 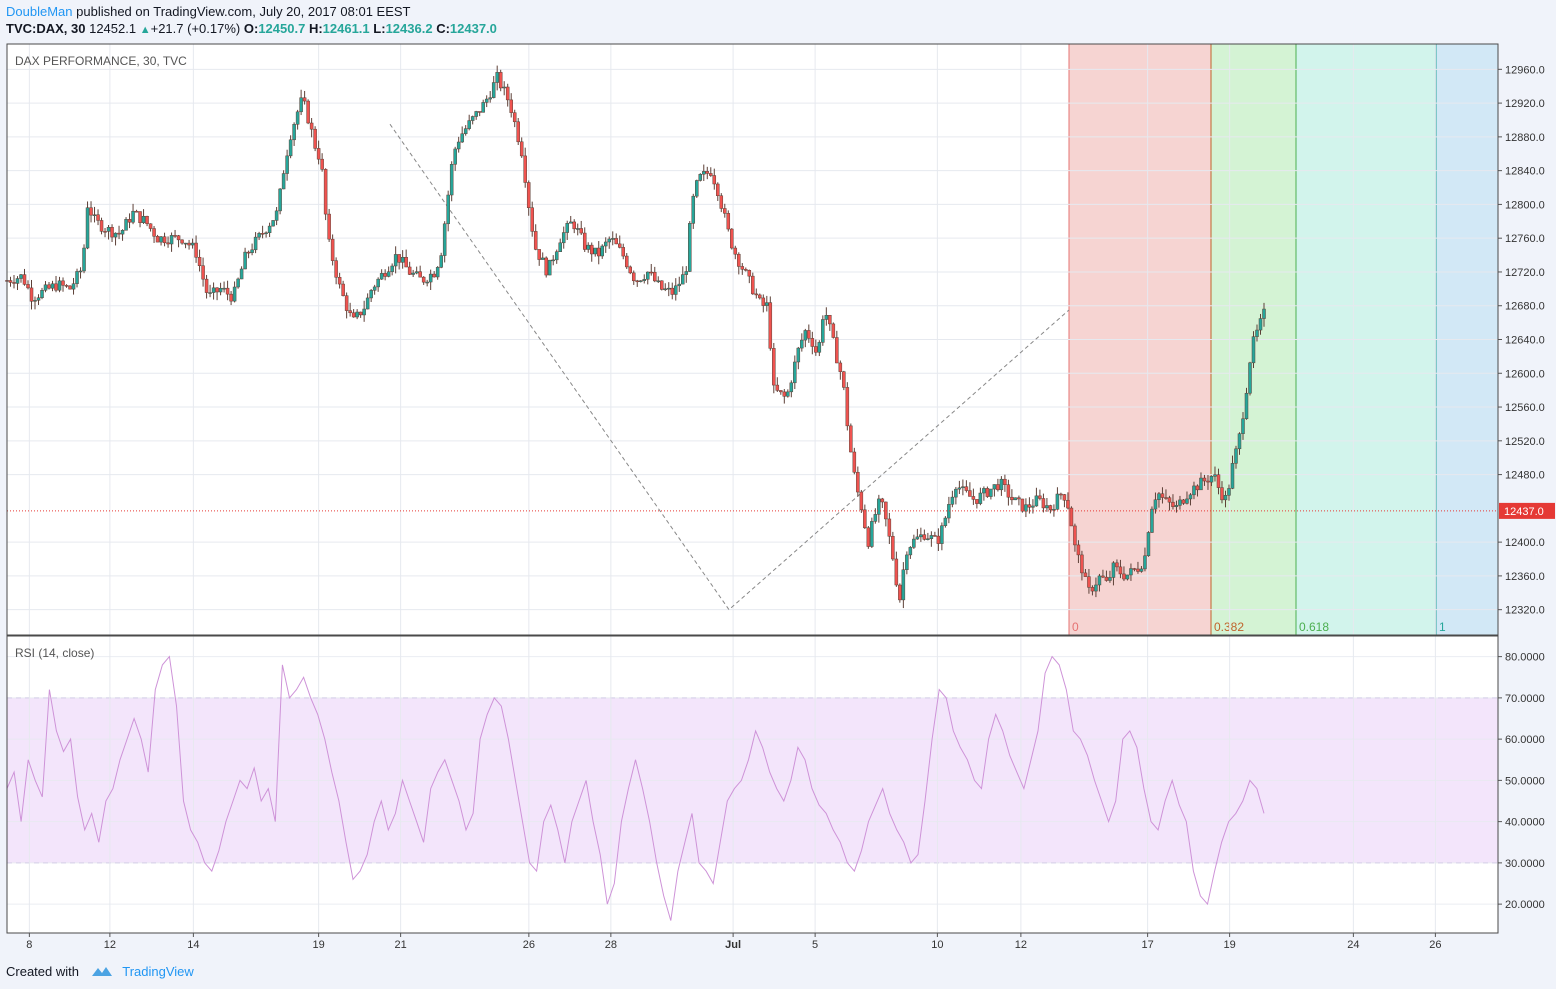 What do you see at coordinates (1525, 341) in the screenshot?
I see `price-tick-label: 12640.0` at bounding box center [1525, 341].